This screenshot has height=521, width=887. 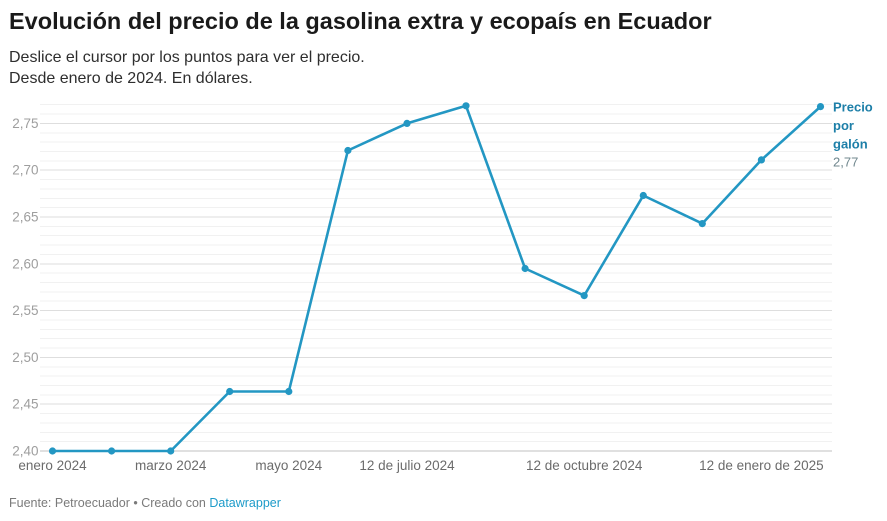 I want to click on svg-text: 12 de octubre 2024, so click(x=584, y=465).